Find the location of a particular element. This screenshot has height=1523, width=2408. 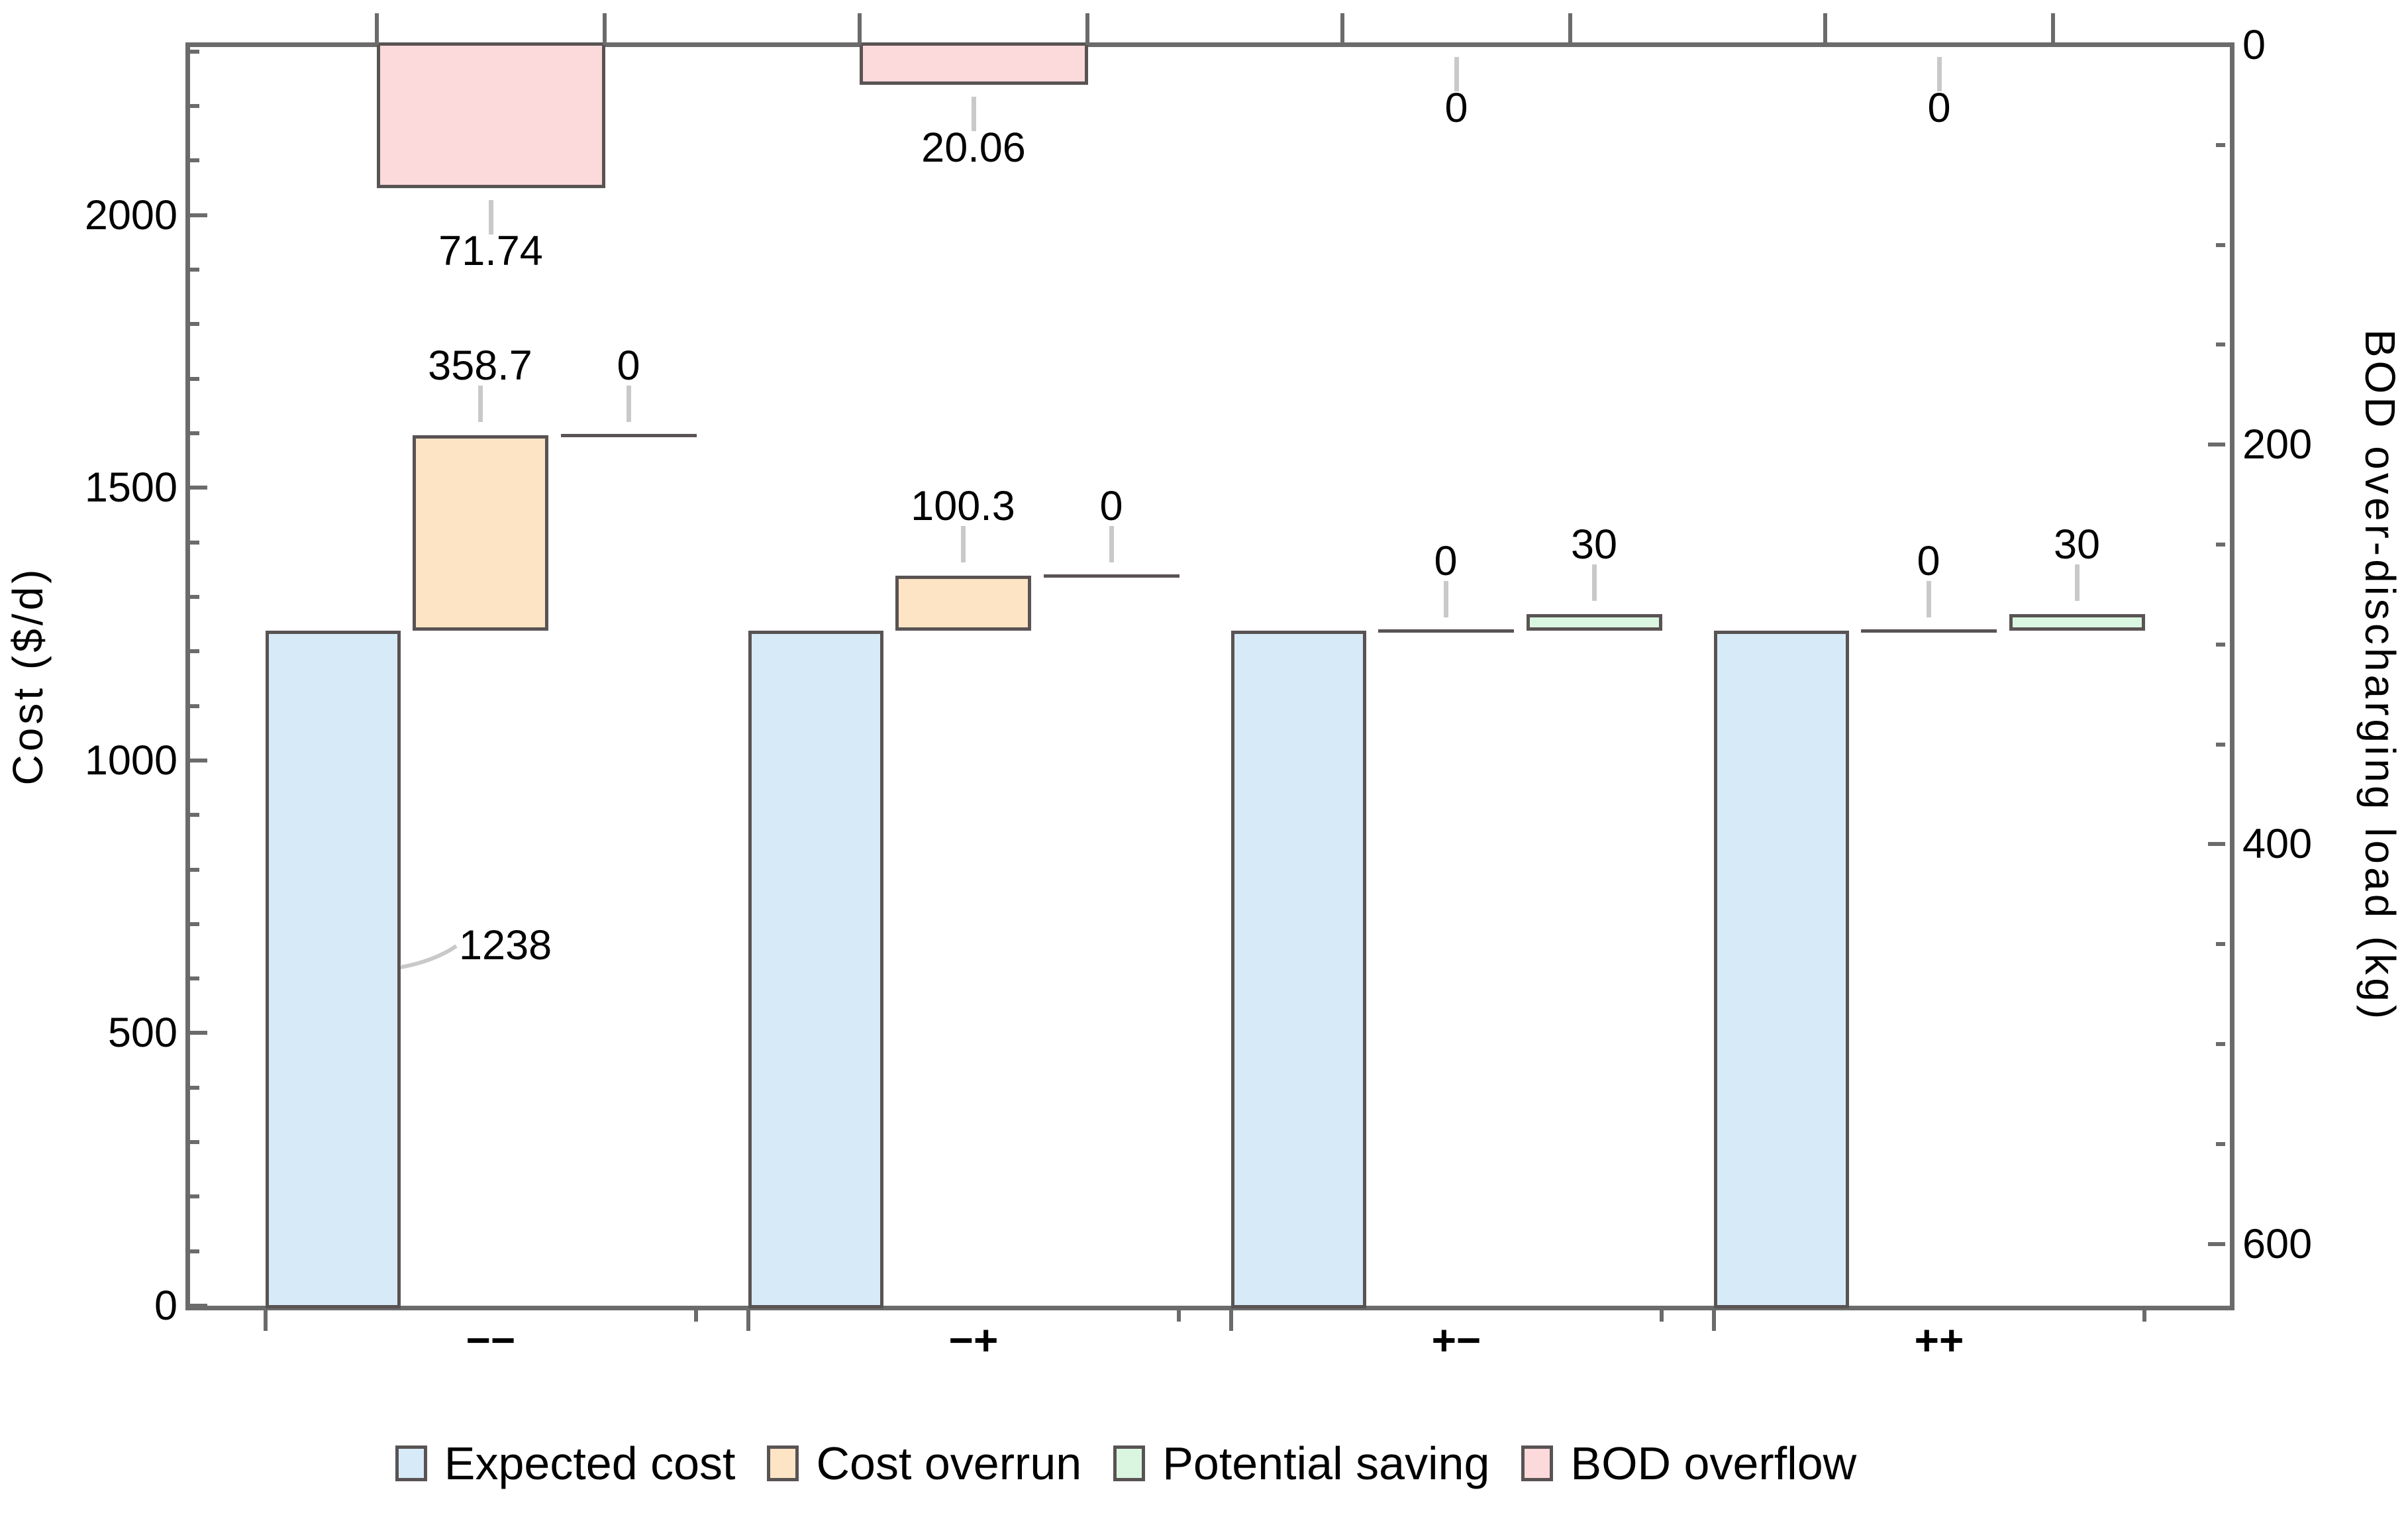

legend-item: BOD overflow is located at coordinates (1688, 1463).